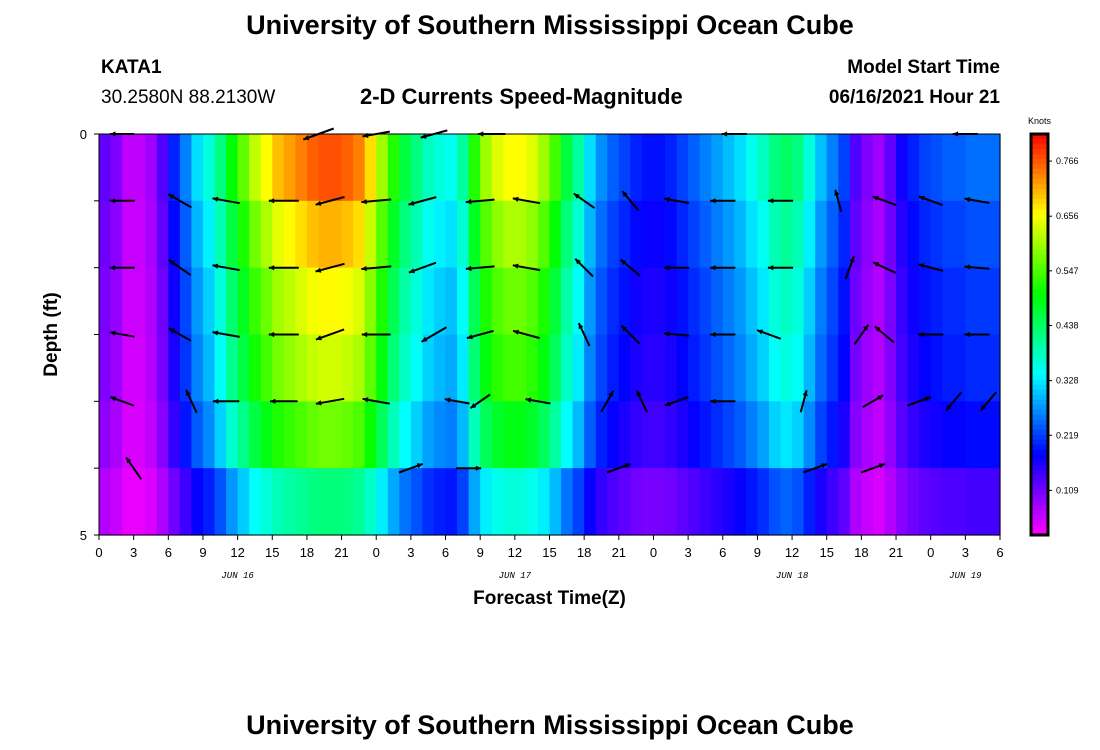  I want to click on colorbar: Knots 0.766 0.656 0.547 0.438 0.328 0.219 0.109, so click(1053, 326).